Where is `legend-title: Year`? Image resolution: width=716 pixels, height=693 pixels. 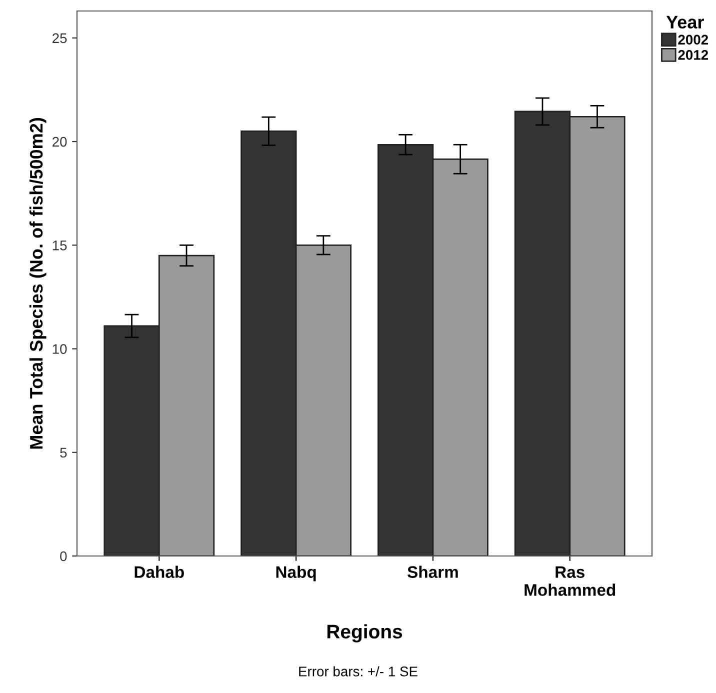
legend-title: Year is located at coordinates (685, 22).